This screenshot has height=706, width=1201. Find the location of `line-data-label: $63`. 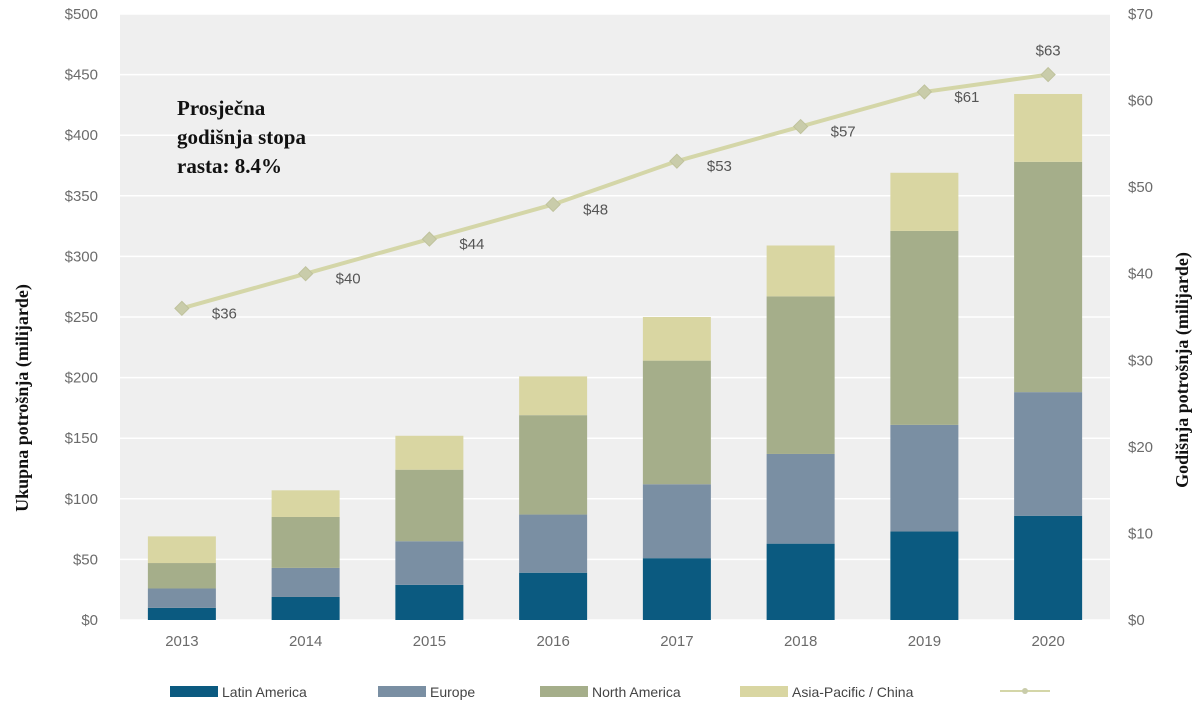

line-data-label: $63 is located at coordinates (1048, 51).